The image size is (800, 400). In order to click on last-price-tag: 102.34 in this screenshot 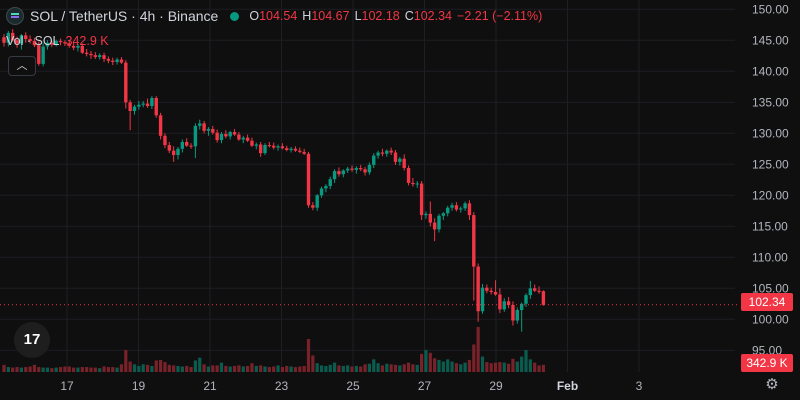, I will do `click(767, 302)`.